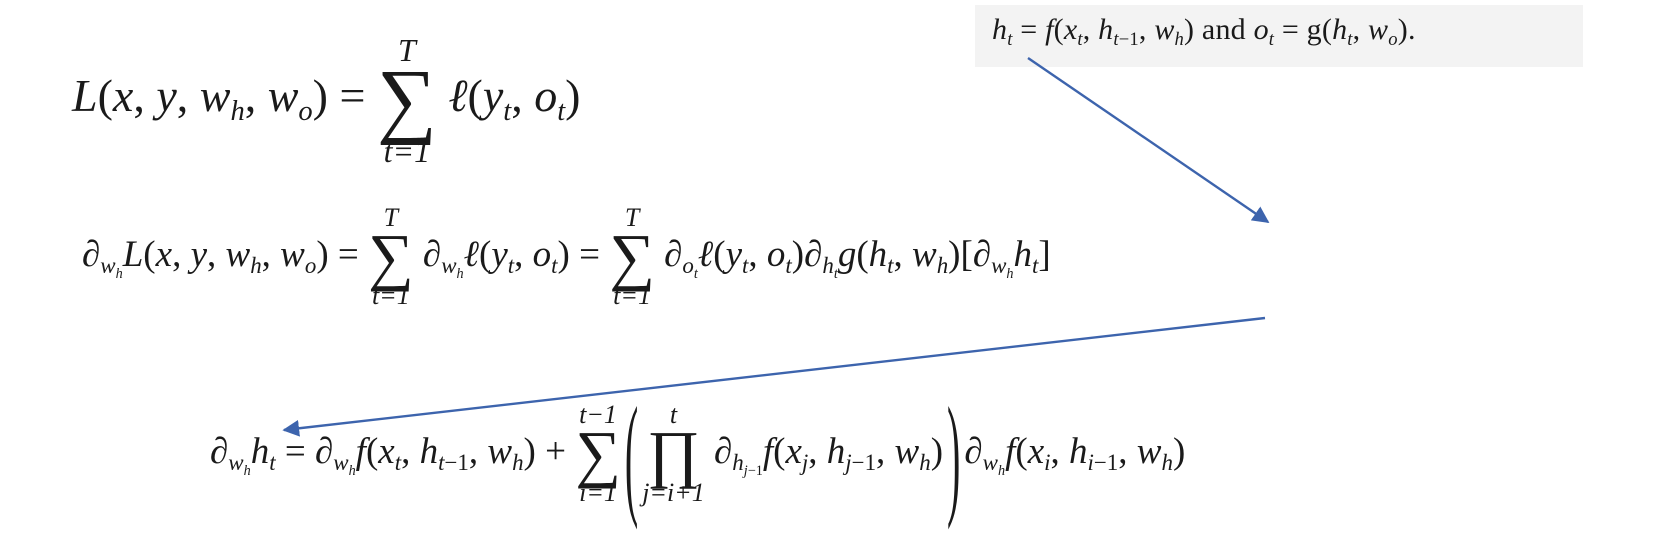 The height and width of the screenshot is (548, 1662). Describe the element at coordinates (852, 257) in the screenshot. I see `gradient-rhs: ∂otℓ(yt, ot)∂htg(ht, wh)[∂whht]` at that location.